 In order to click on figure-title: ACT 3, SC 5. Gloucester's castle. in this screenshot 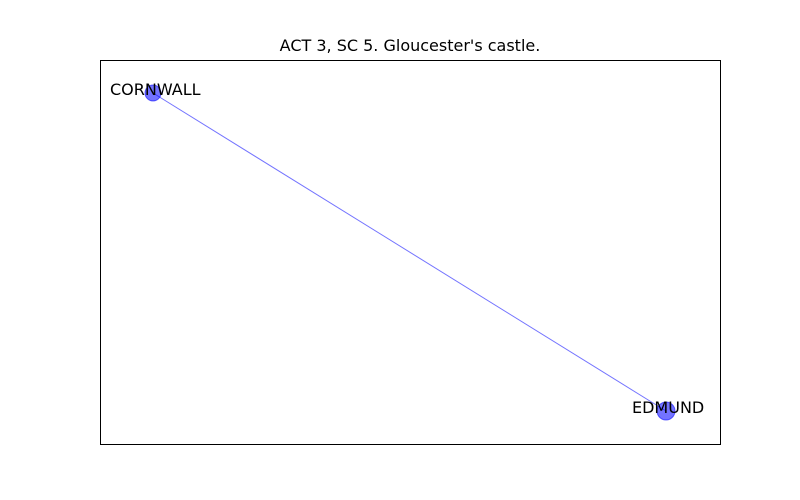, I will do `click(410, 45)`.